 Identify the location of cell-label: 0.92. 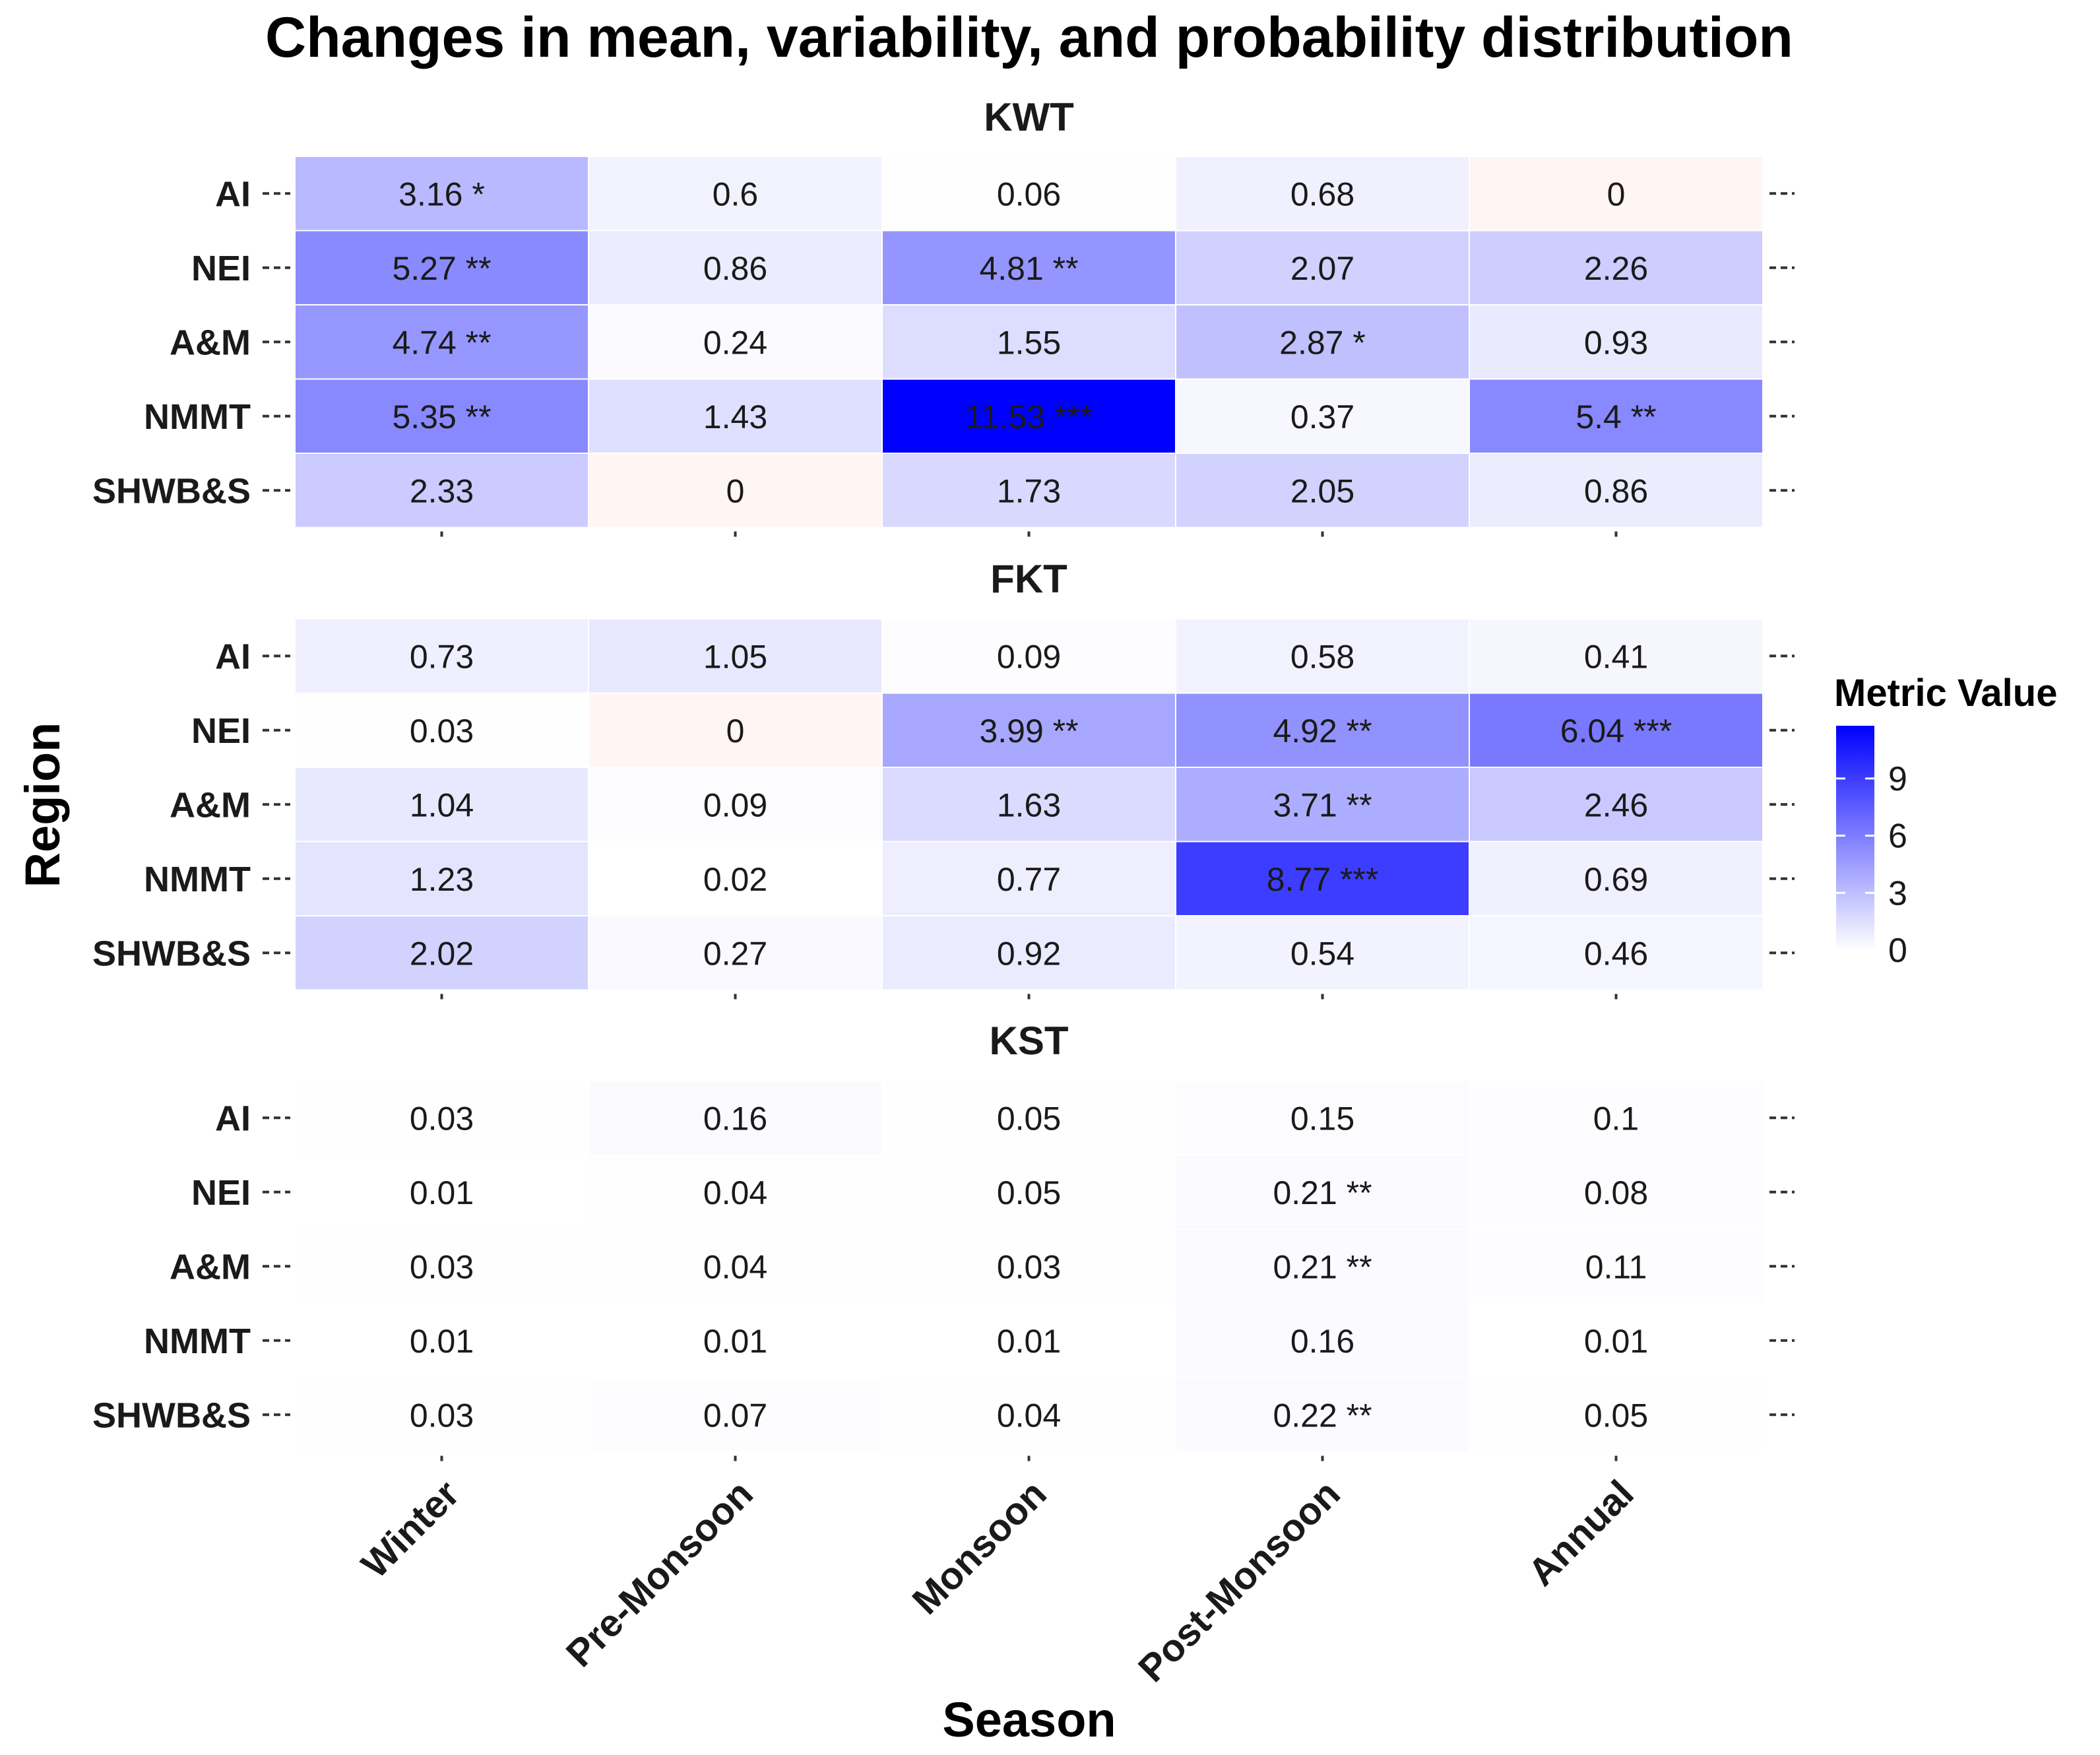
(1029, 953).